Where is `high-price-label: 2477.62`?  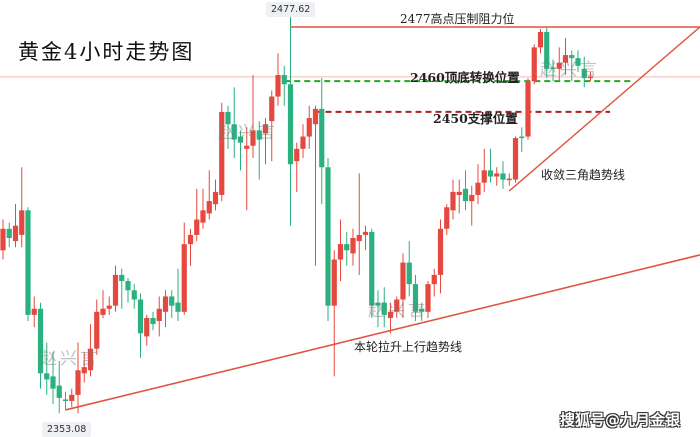
high-price-label: 2477.62 is located at coordinates (291, 9).